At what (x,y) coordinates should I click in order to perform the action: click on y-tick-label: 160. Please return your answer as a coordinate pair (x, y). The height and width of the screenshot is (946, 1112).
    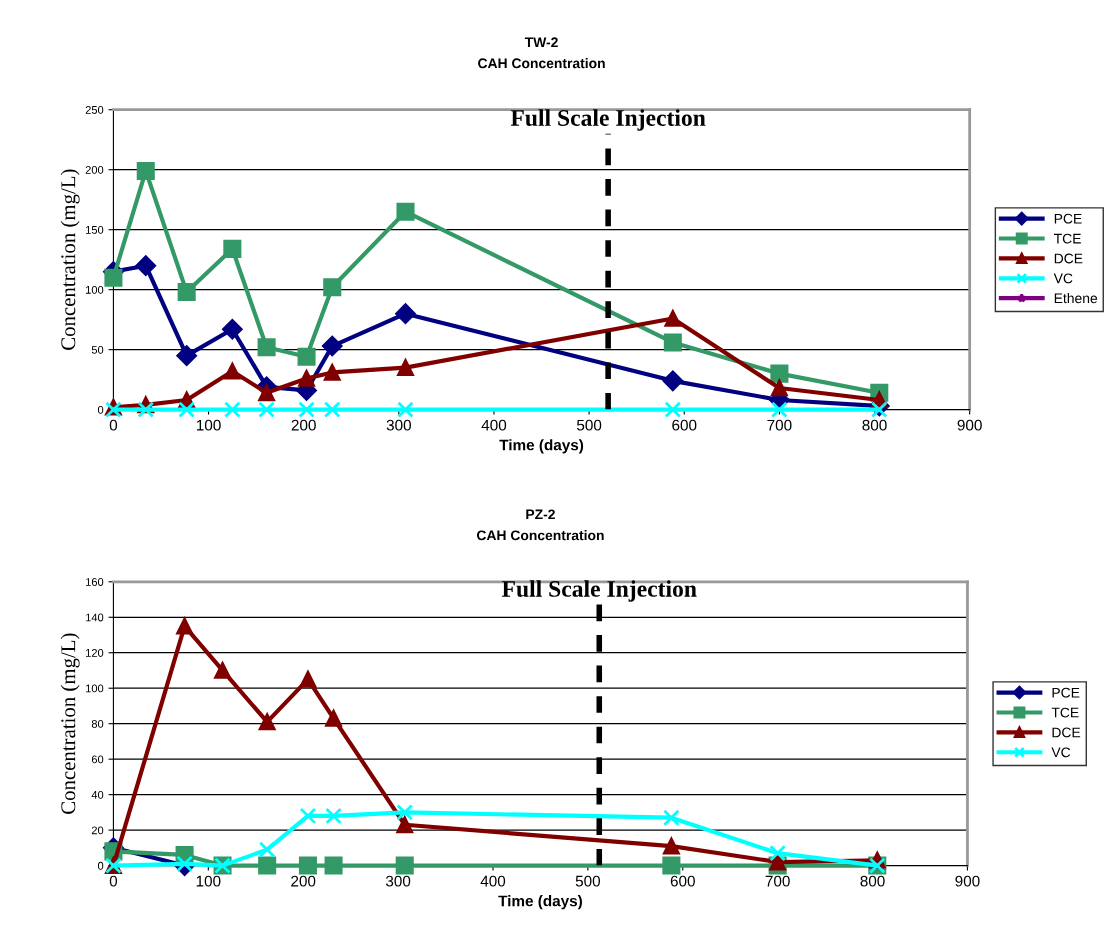
    Looking at the image, I should click on (95, 582).